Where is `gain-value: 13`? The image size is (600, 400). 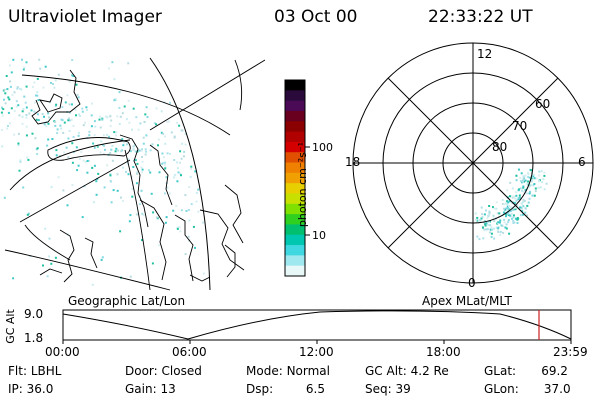
gain-value: 13 is located at coordinates (168, 389).